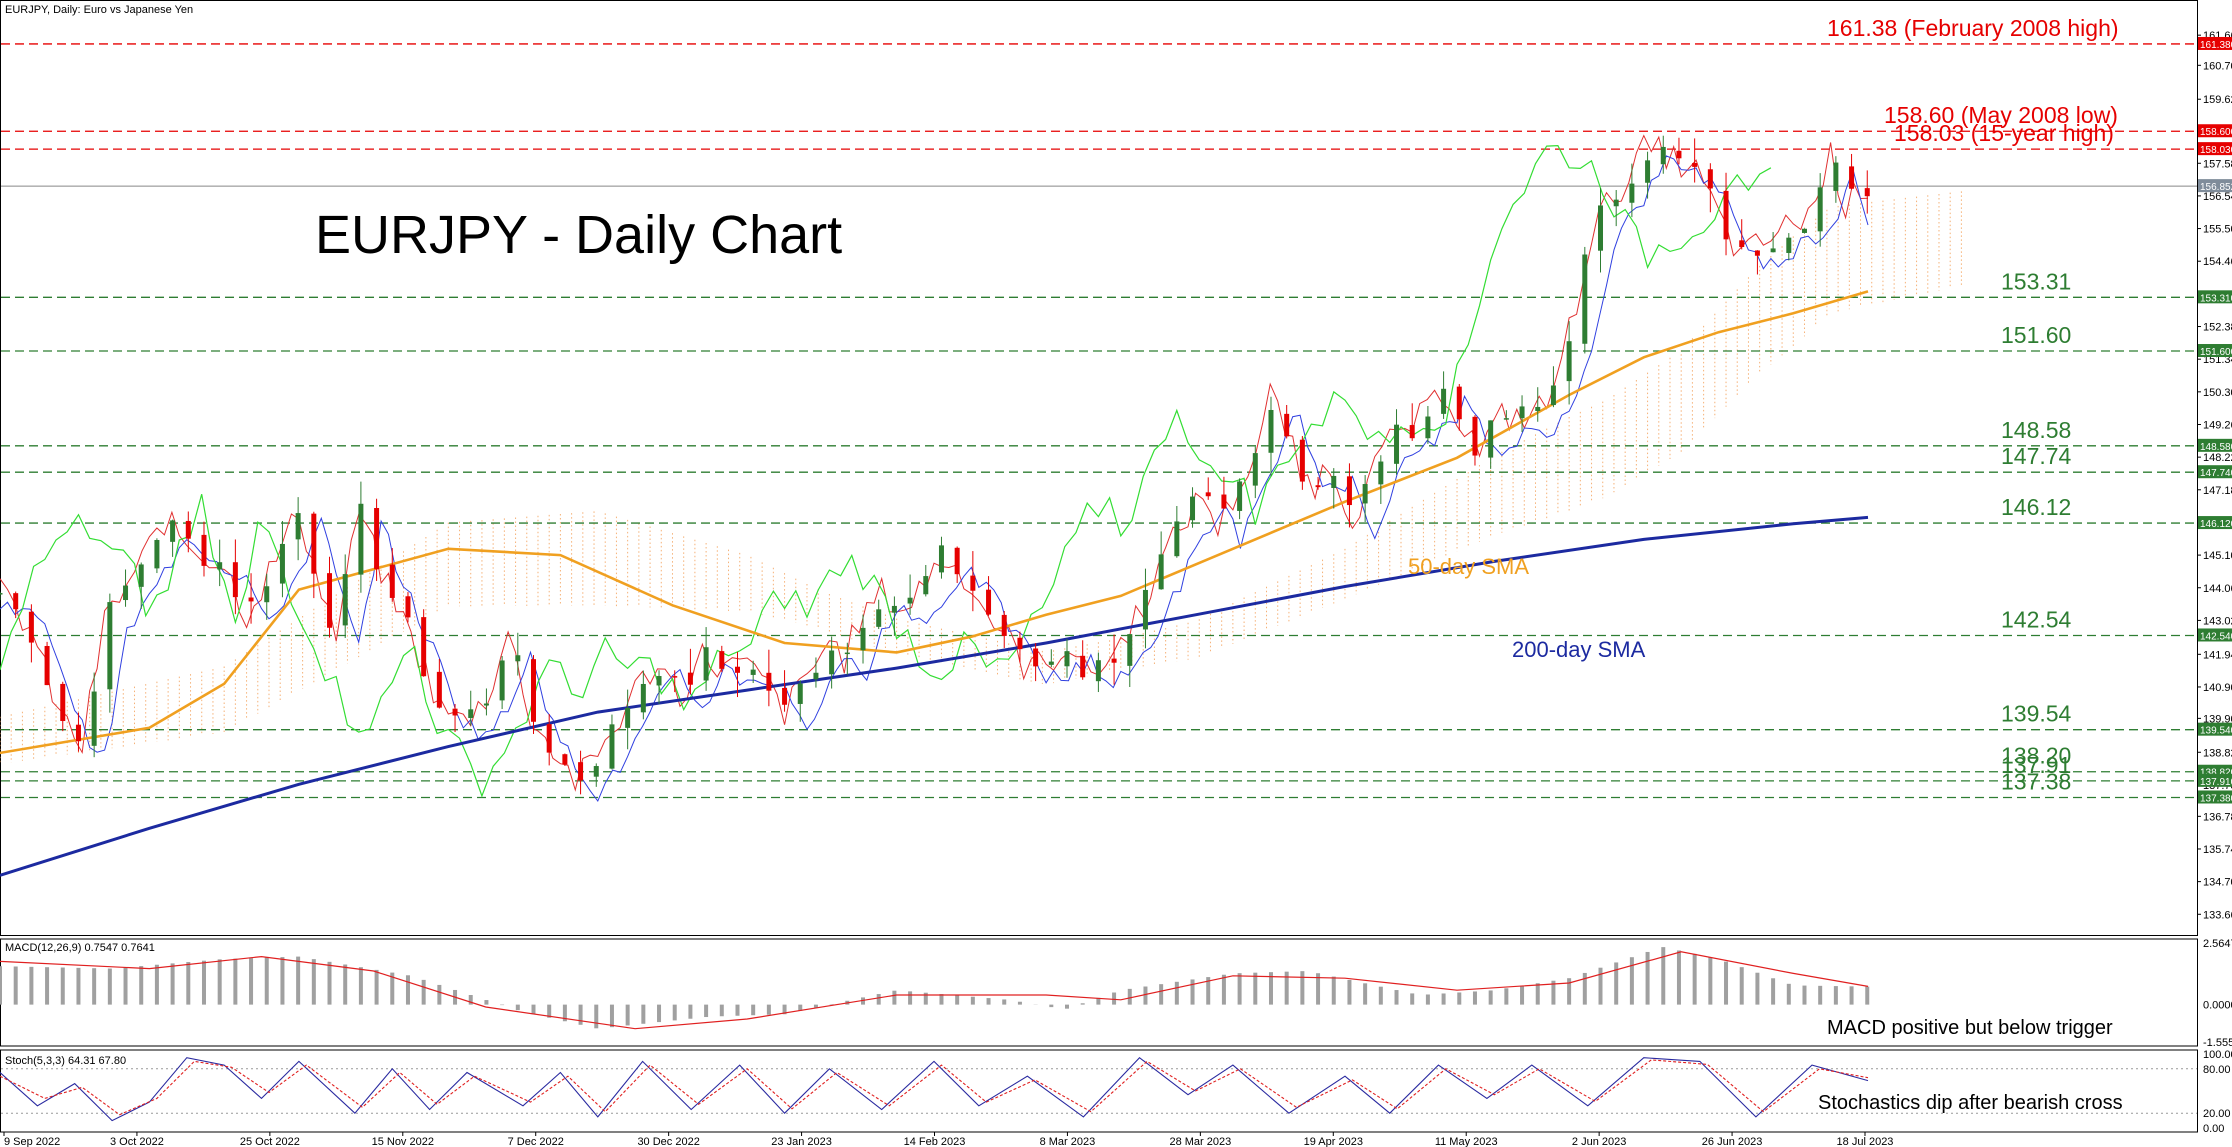 The image size is (2232, 1147). What do you see at coordinates (2217, 491) in the screenshot?
I see `price-tick-label: 147.180` at bounding box center [2217, 491].